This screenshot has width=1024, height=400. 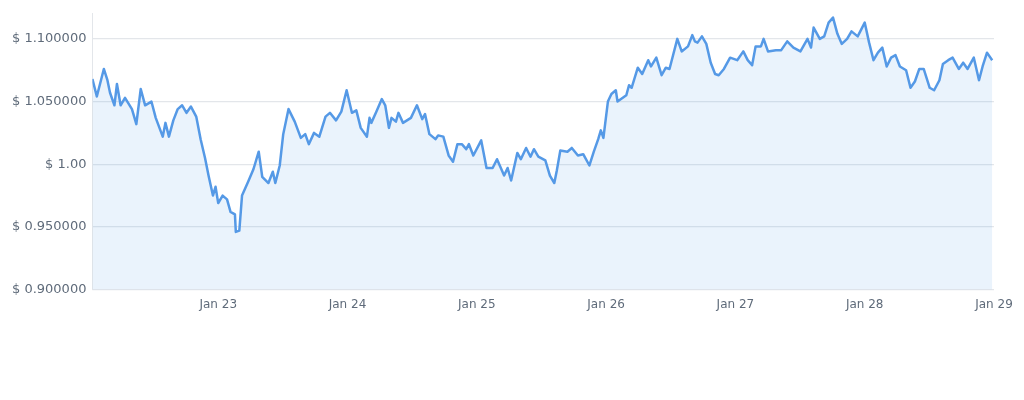 I want to click on y-tick-label: $ 1.100000, so click(x=49, y=38).